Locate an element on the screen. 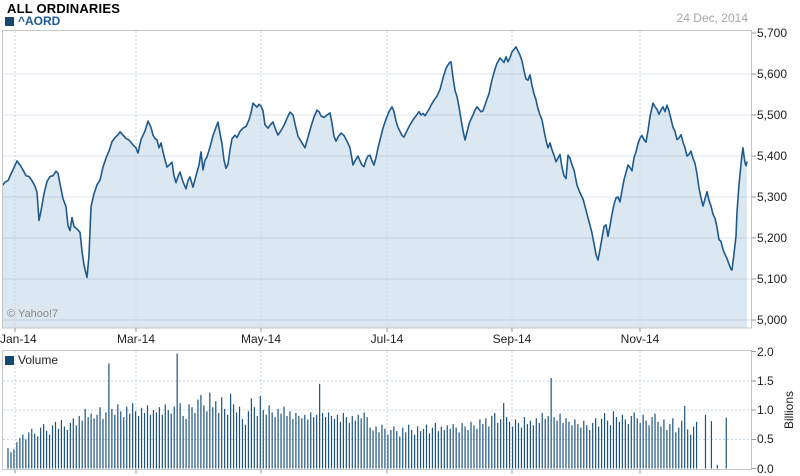 This screenshot has height=476, width=800. x-axis-label: Jul-14 is located at coordinates (387, 339).